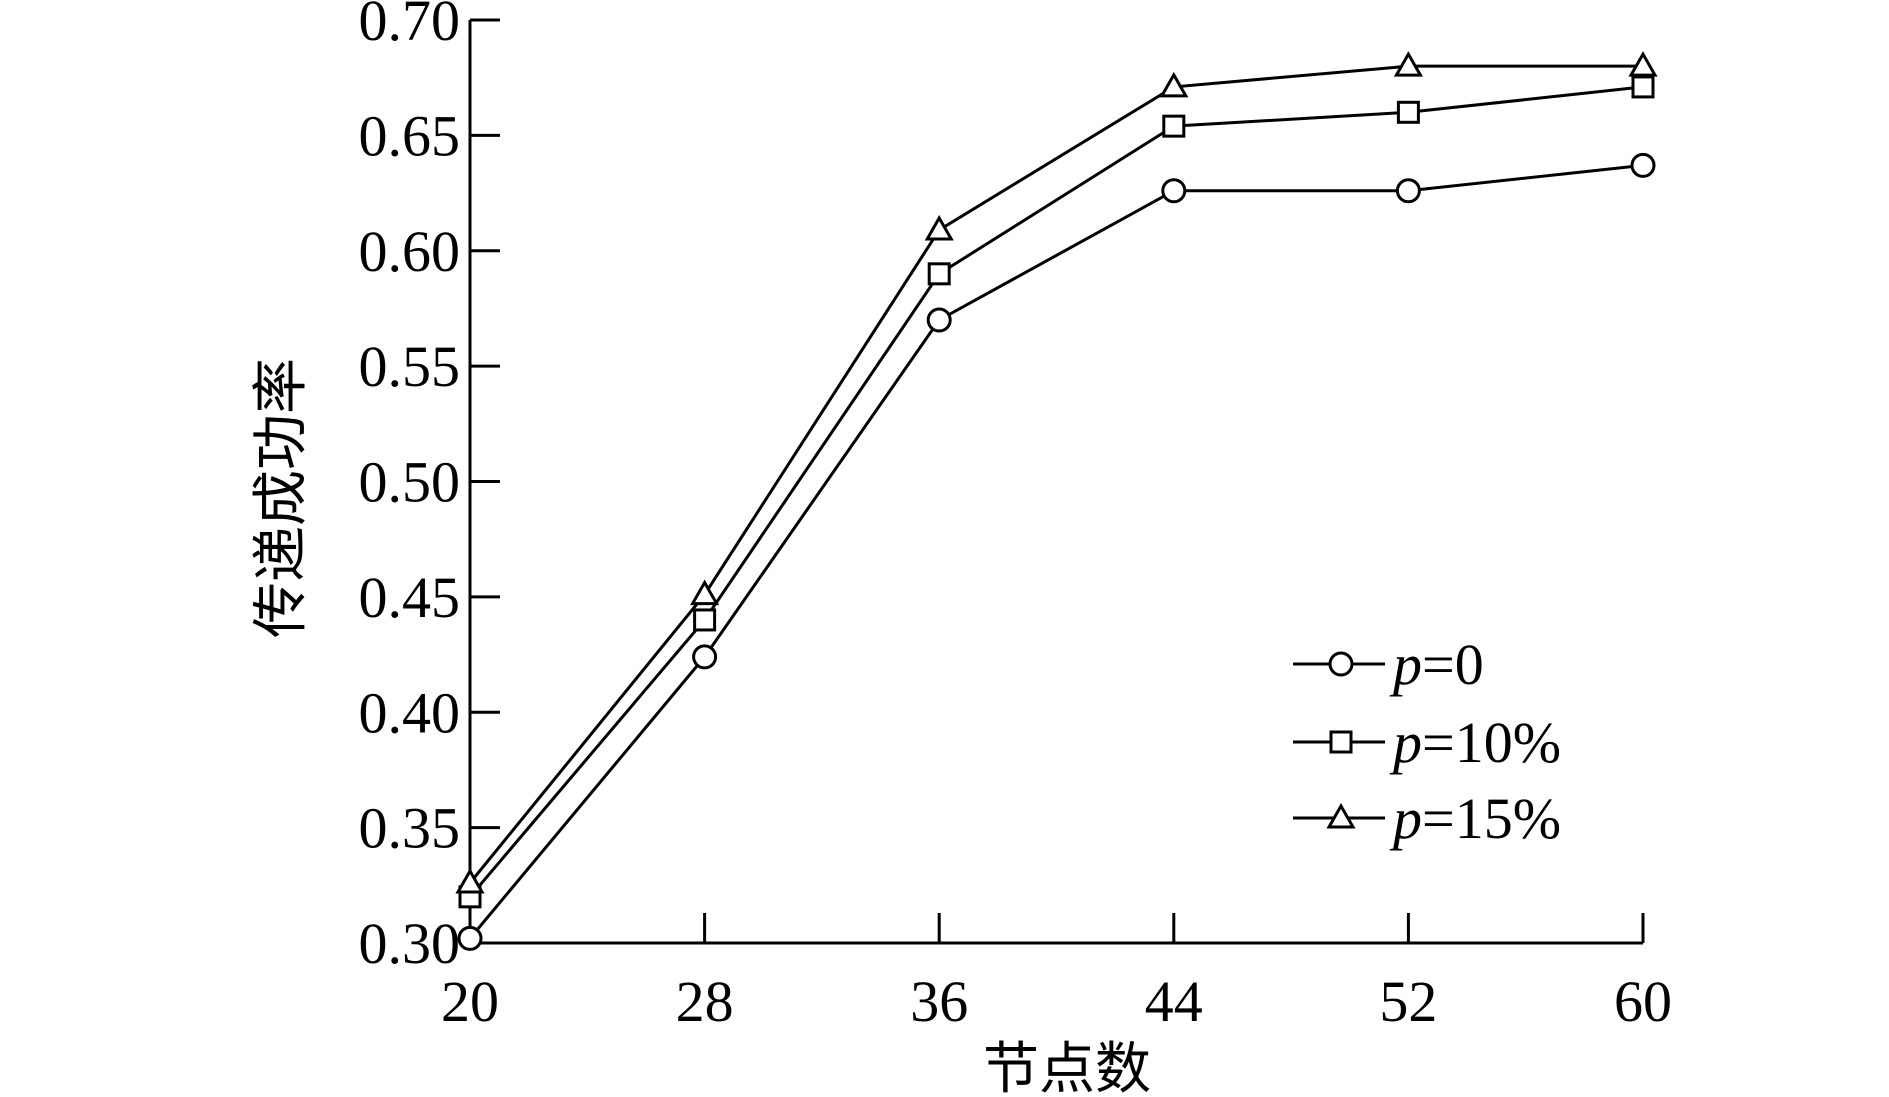 Image resolution: width=1889 pixels, height=1097 pixels. Describe the element at coordinates (281, 498) in the screenshot. I see `y-axis-title: 传递成功率` at that location.